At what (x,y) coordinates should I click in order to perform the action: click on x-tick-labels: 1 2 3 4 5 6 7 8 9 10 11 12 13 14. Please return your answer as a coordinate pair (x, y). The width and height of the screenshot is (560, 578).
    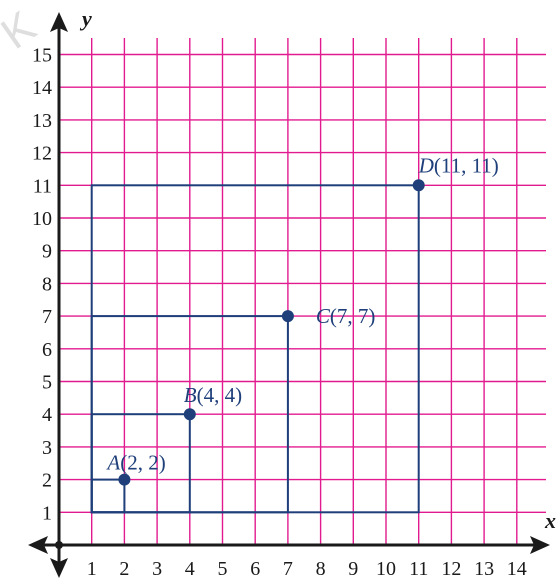
    Looking at the image, I should click on (307, 568).